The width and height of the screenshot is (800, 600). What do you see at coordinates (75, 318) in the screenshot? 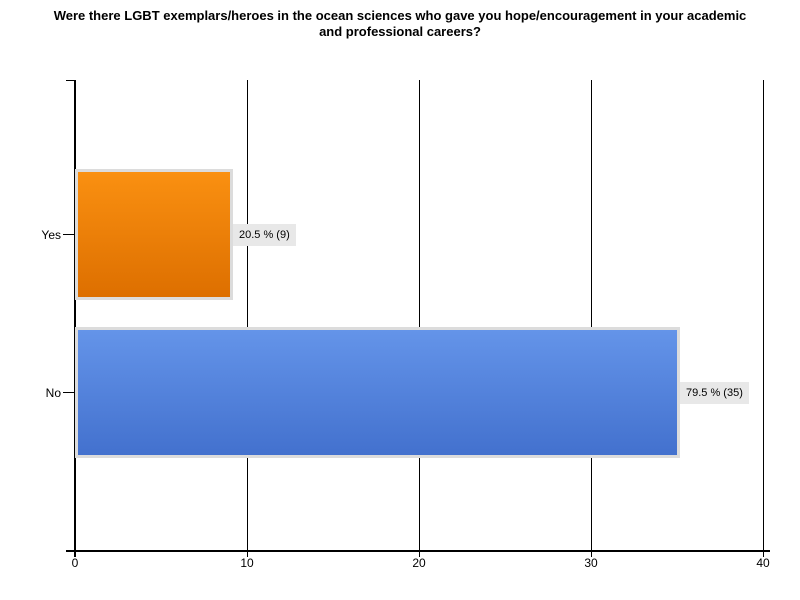
I see `y-axis-line` at bounding box center [75, 318].